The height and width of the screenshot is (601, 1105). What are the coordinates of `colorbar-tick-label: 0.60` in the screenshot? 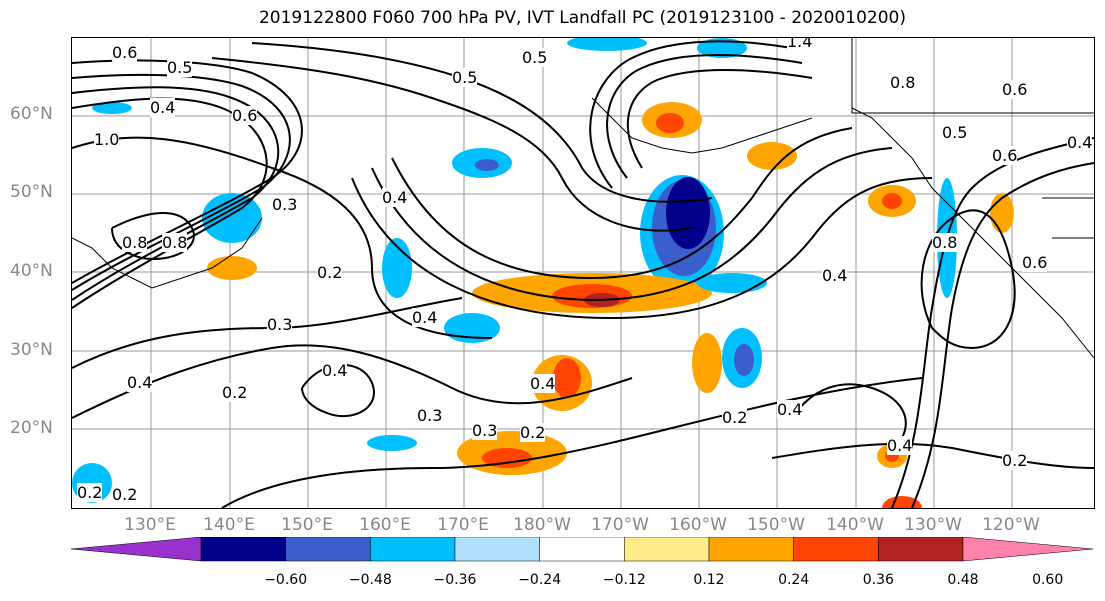 It's located at (1048, 580).